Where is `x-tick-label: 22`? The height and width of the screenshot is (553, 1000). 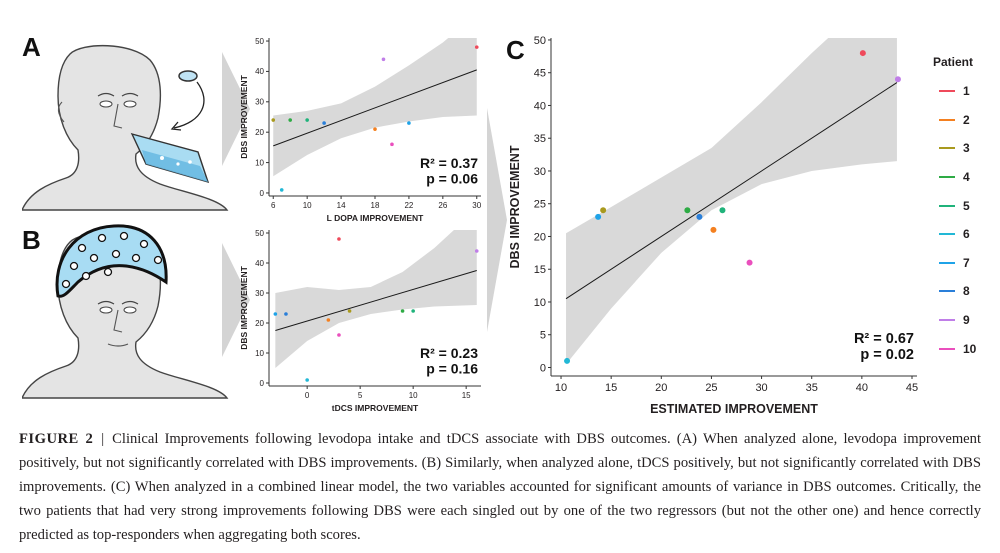 x-tick-label: 22 is located at coordinates (408, 205).